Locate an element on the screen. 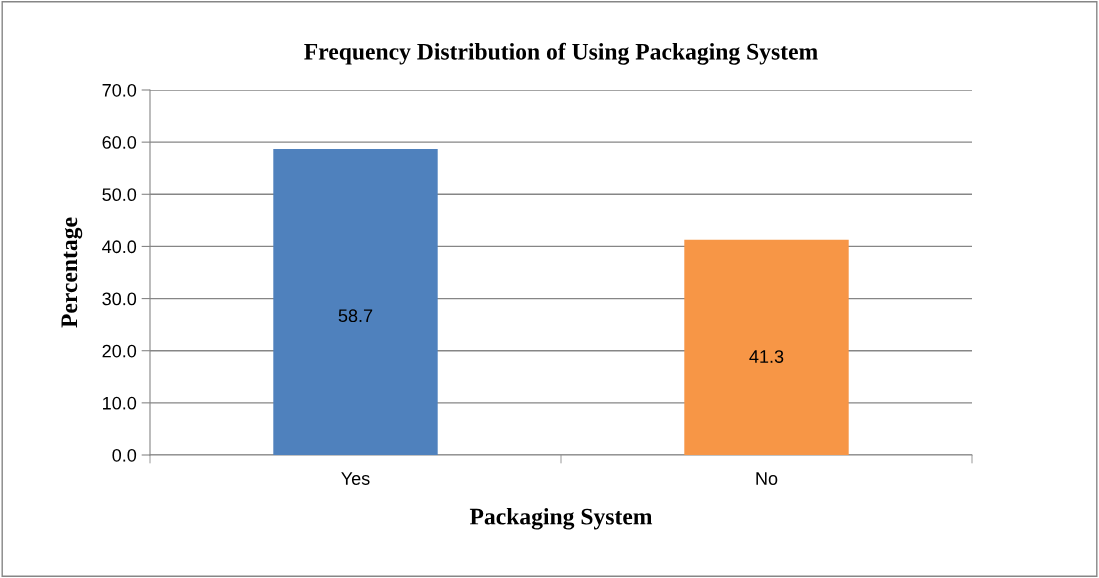  y-tick-label: 0.0 is located at coordinates (124, 455).